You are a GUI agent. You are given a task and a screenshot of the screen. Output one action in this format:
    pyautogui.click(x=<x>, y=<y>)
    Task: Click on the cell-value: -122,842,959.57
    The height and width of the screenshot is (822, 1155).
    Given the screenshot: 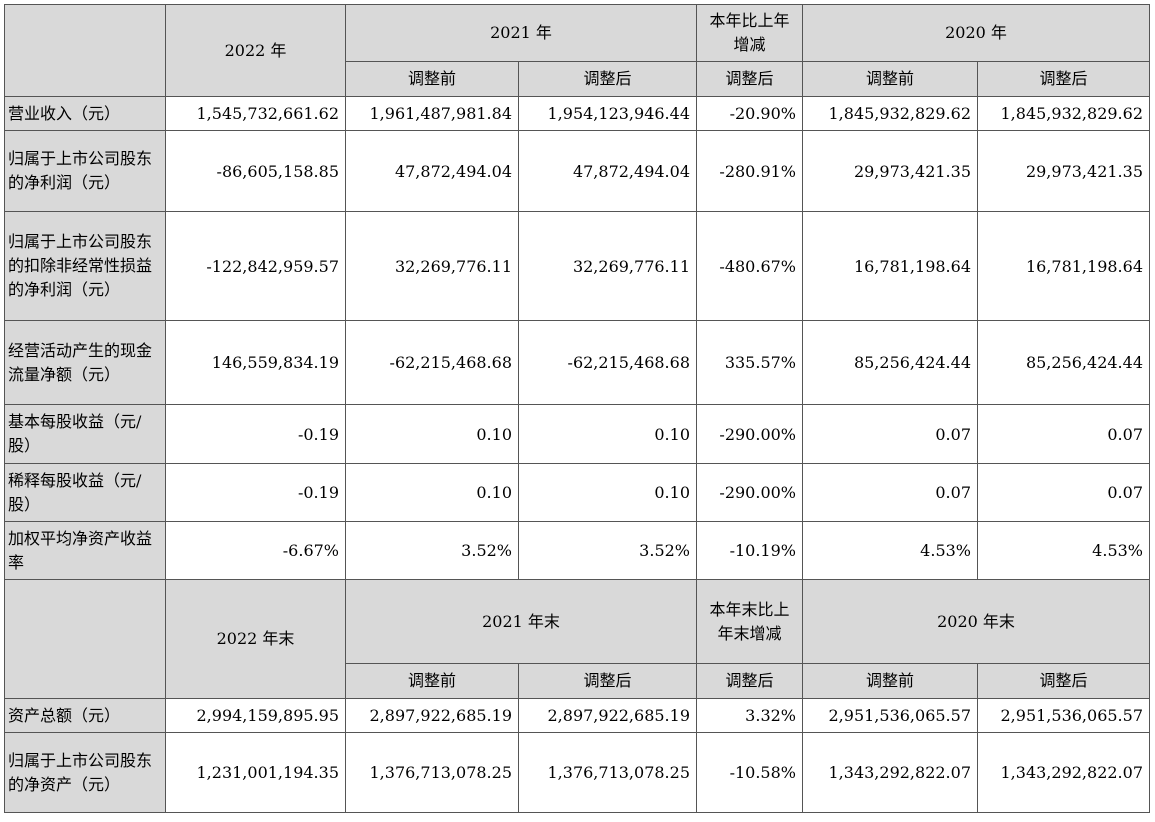 What is the action you would take?
    pyautogui.click(x=255, y=266)
    